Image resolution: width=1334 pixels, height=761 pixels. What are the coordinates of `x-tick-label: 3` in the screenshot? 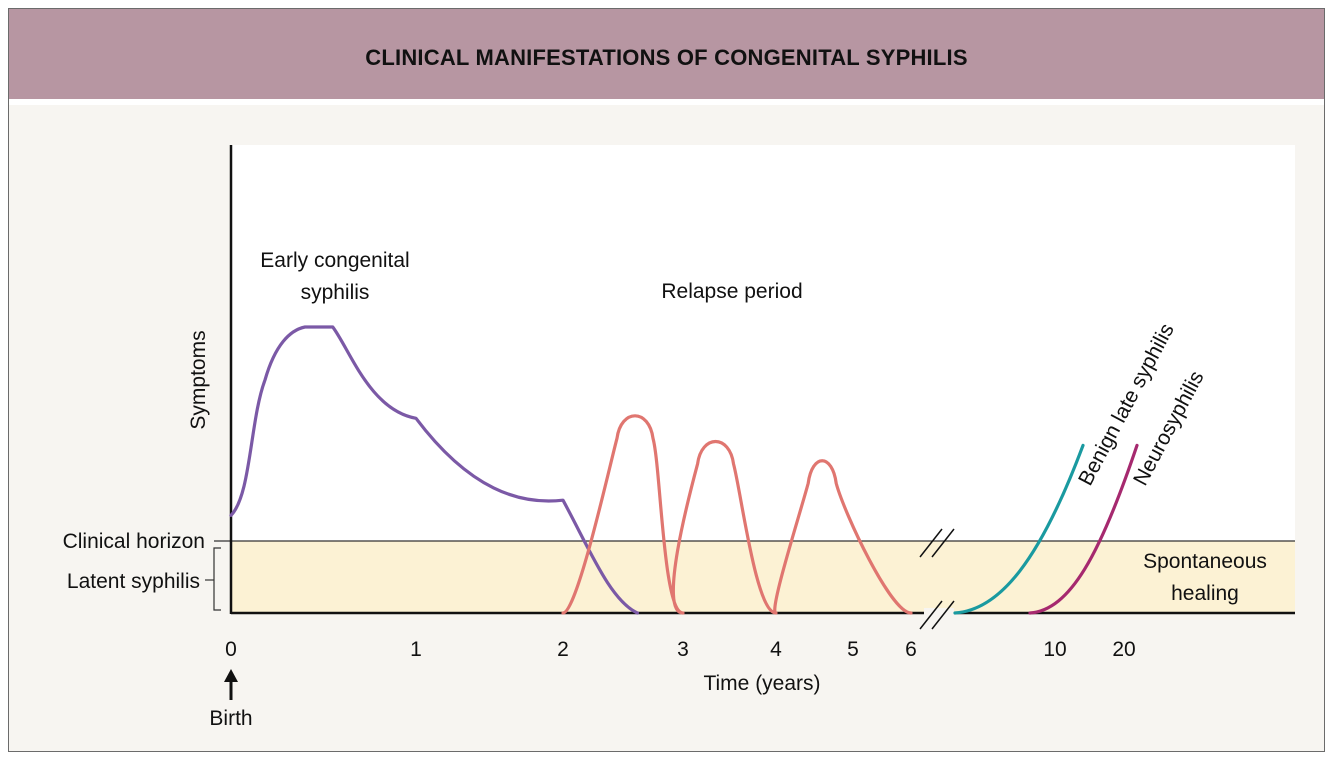 It's located at (683, 649).